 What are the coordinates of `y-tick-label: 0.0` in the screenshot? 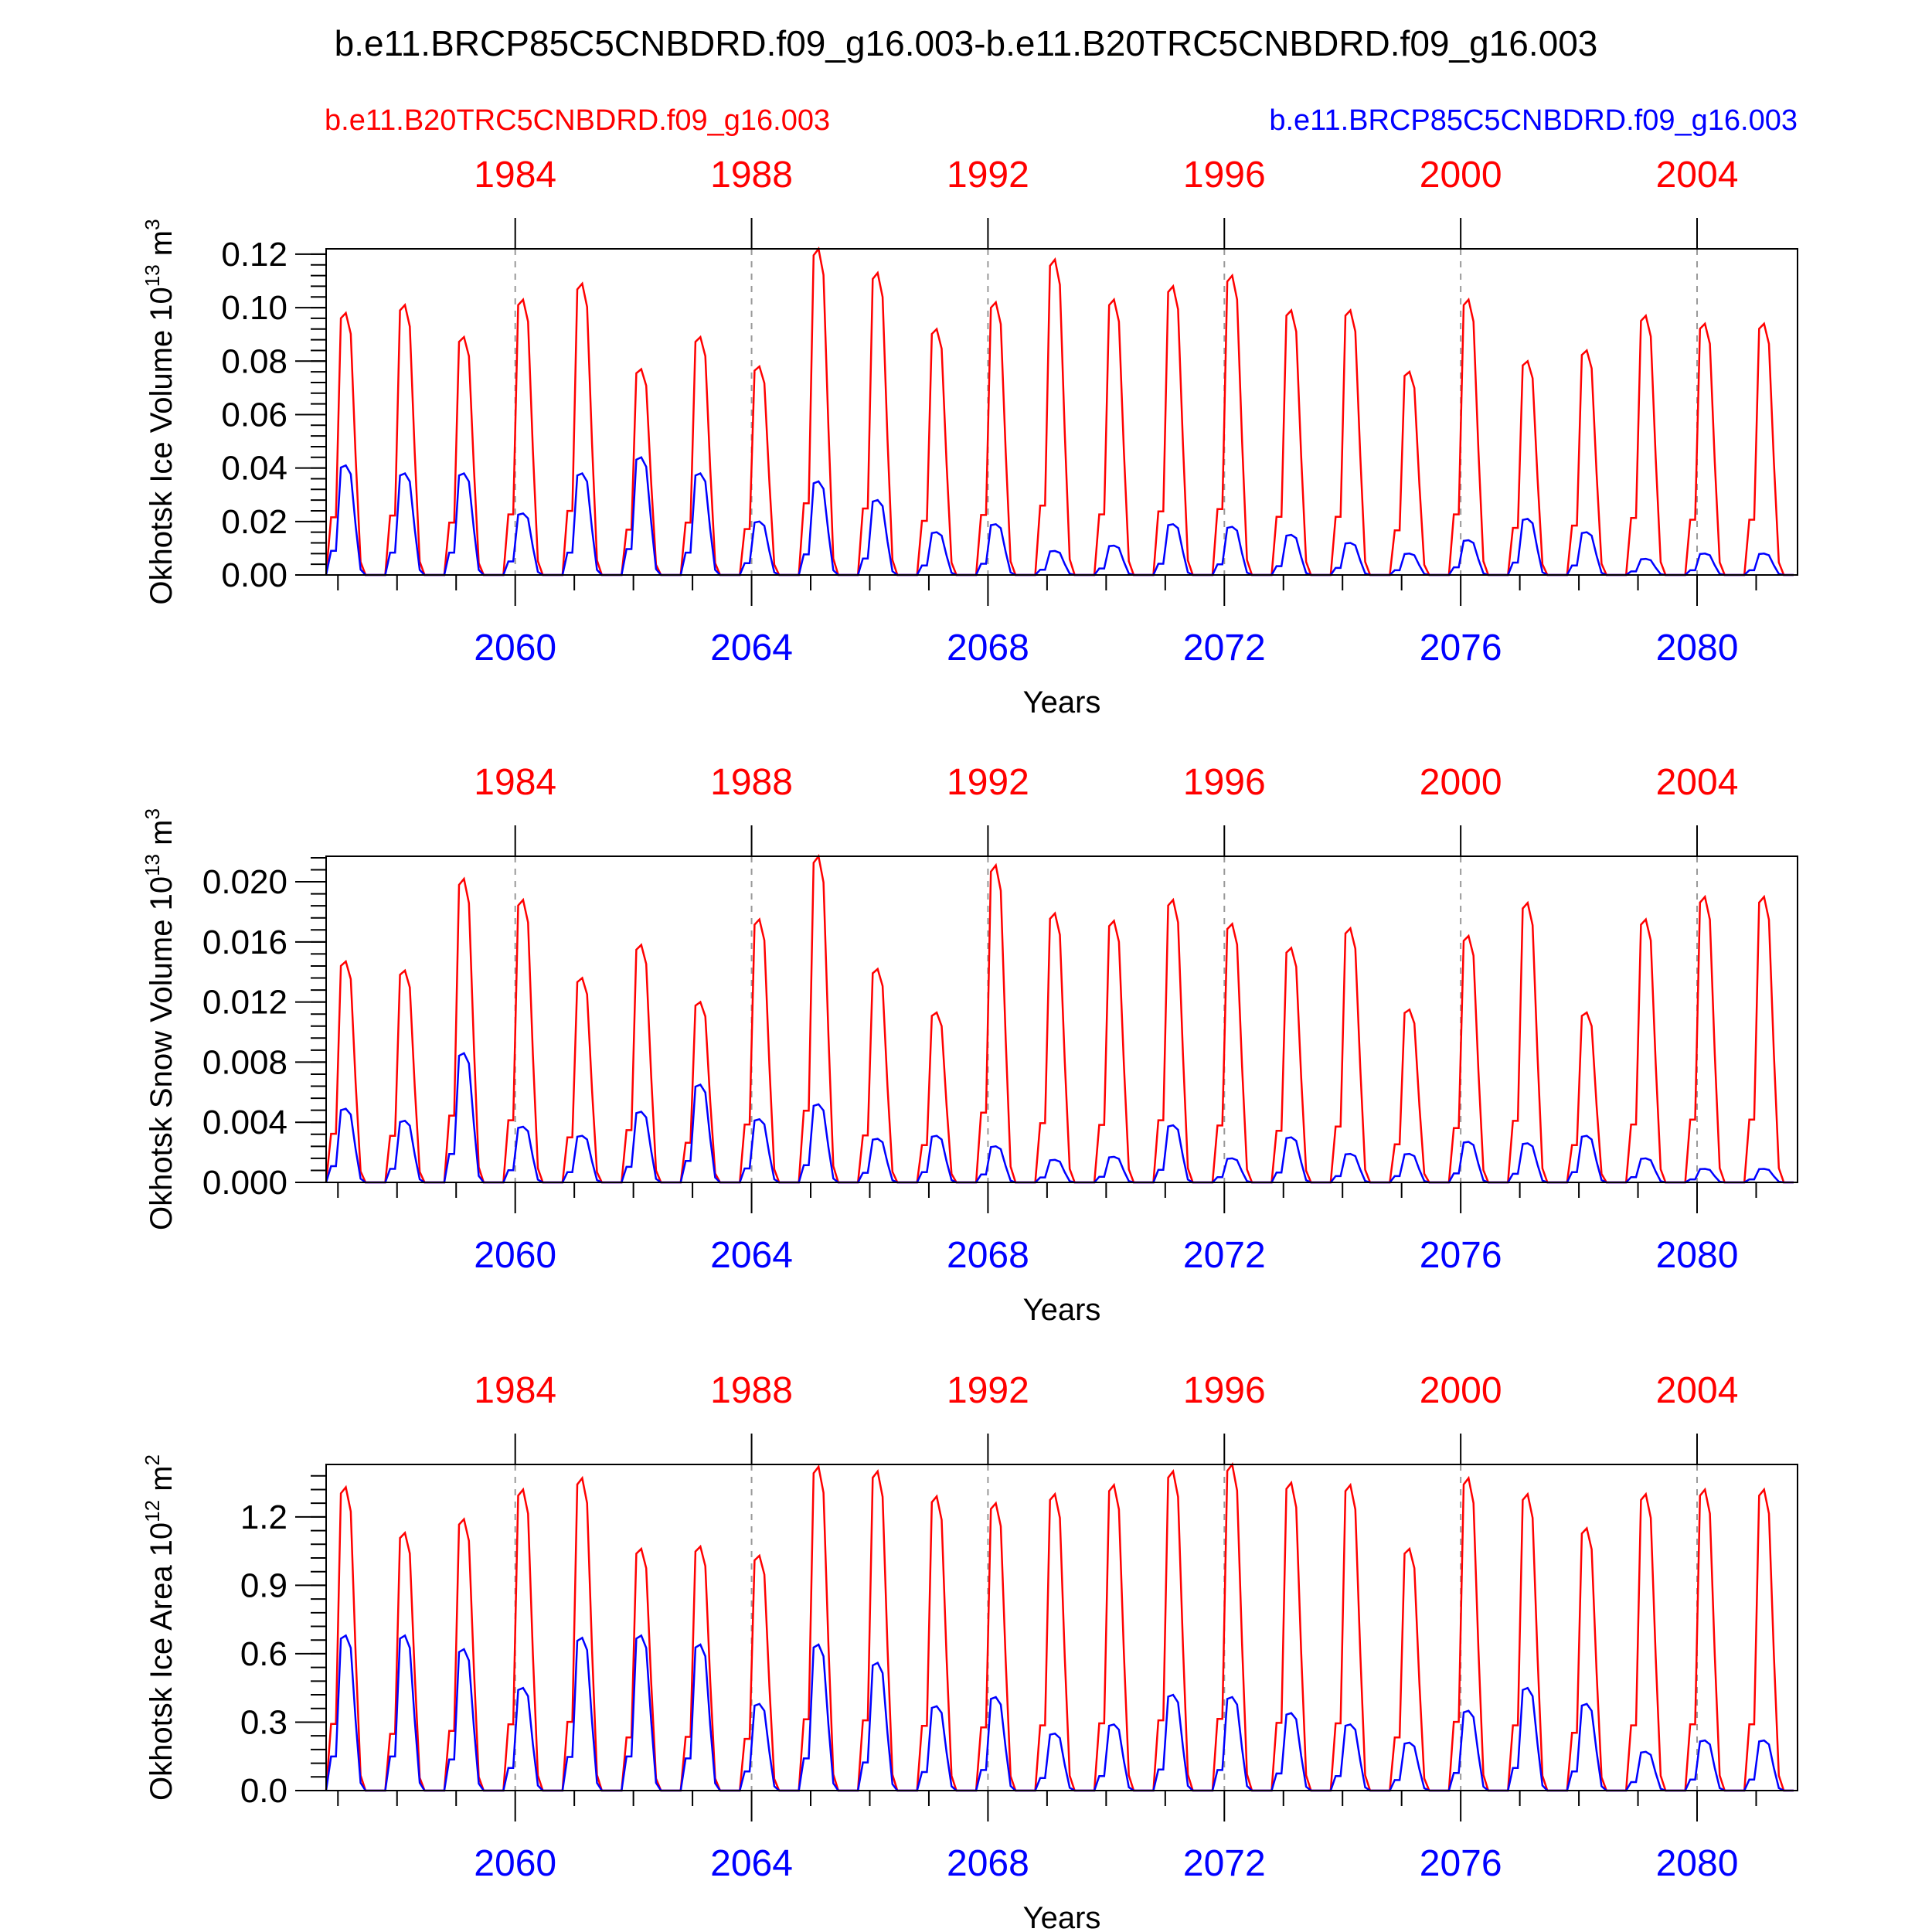 It's located at (264, 1791).